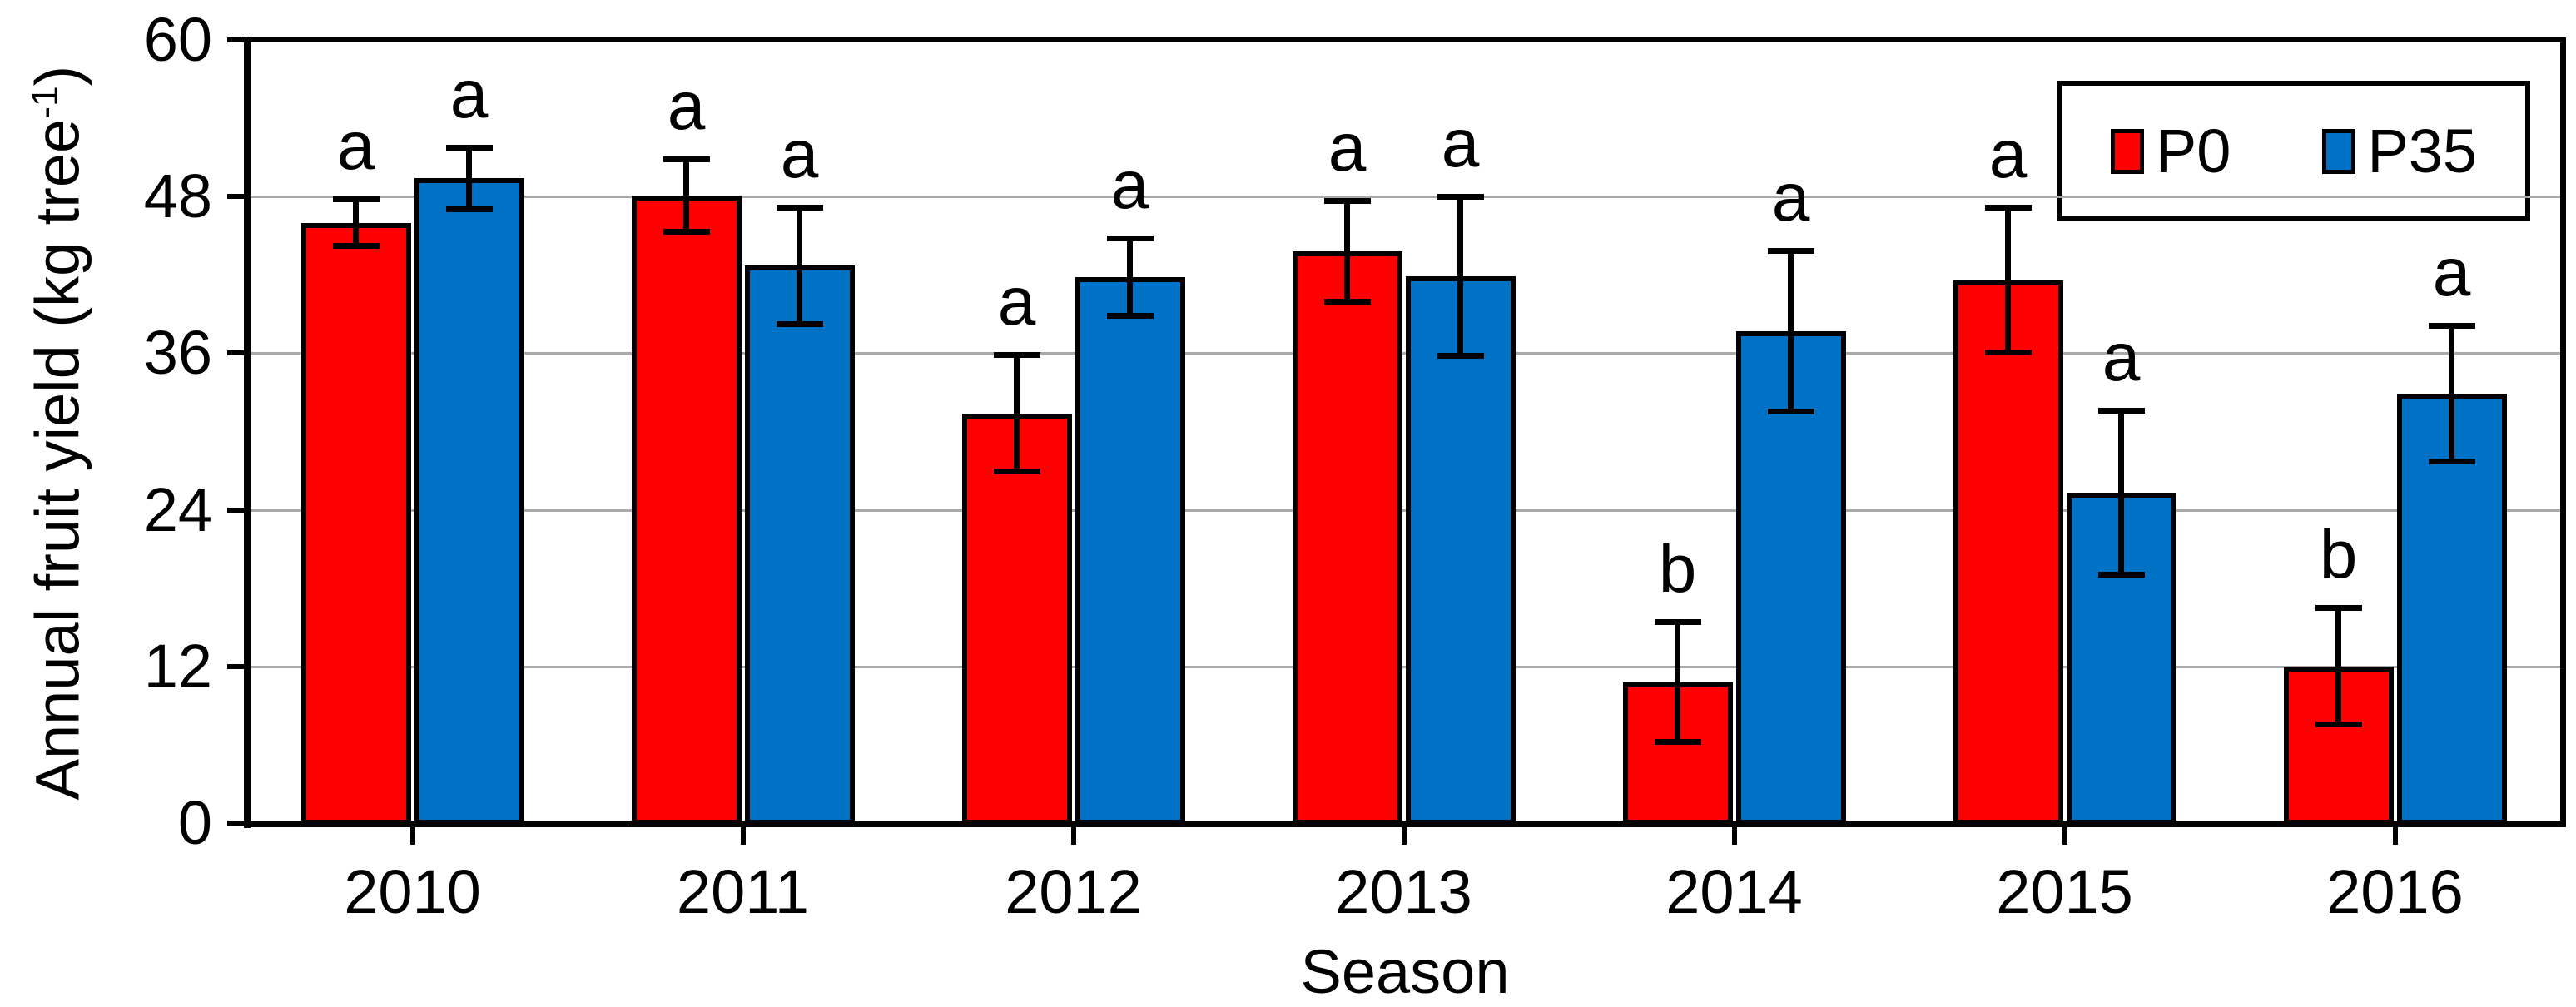 This screenshot has width=2576, height=1007. Describe the element at coordinates (1734, 891) in the screenshot. I see `x-tick-label: 2014` at that location.